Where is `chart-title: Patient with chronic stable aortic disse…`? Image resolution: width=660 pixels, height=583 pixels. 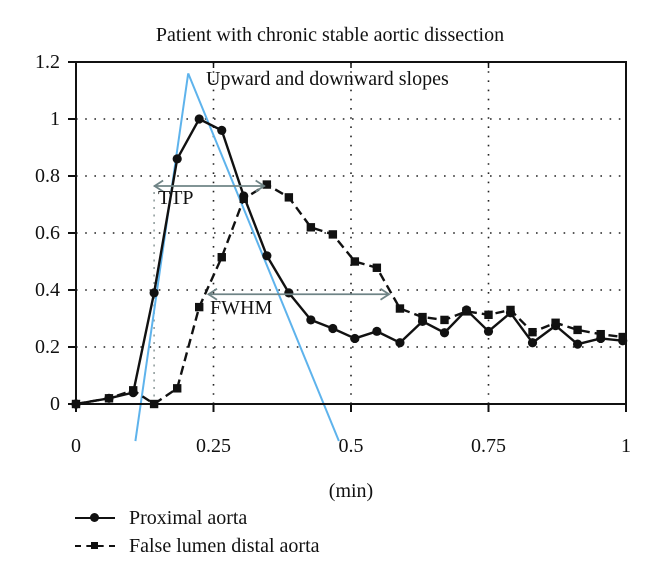
chart-title: Patient with chronic stable aortic disse… is located at coordinates (330, 35).